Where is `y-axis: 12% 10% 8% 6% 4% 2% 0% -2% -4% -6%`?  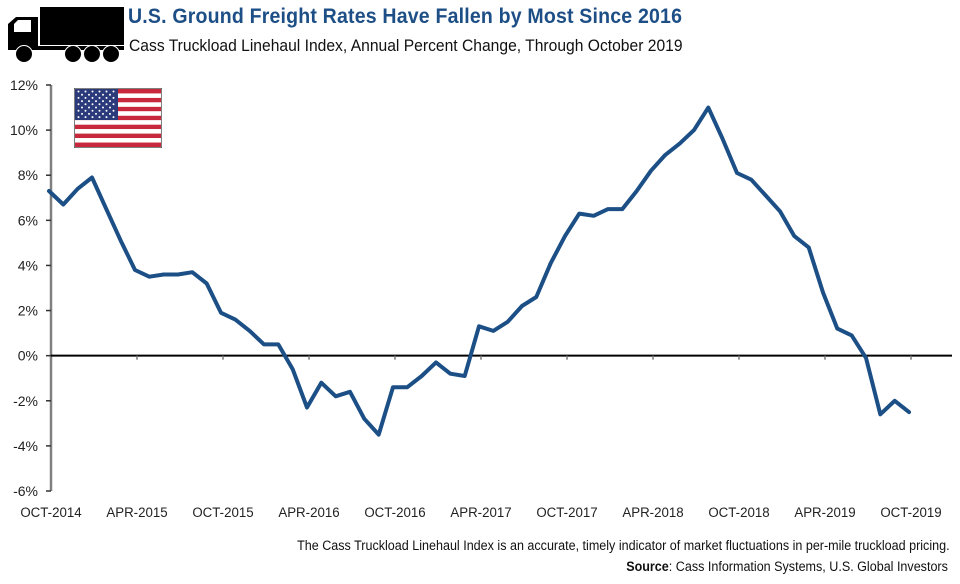
y-axis: 12% 10% 8% 6% 4% 2% 0% -2% -4% -6% is located at coordinates (31, 288).